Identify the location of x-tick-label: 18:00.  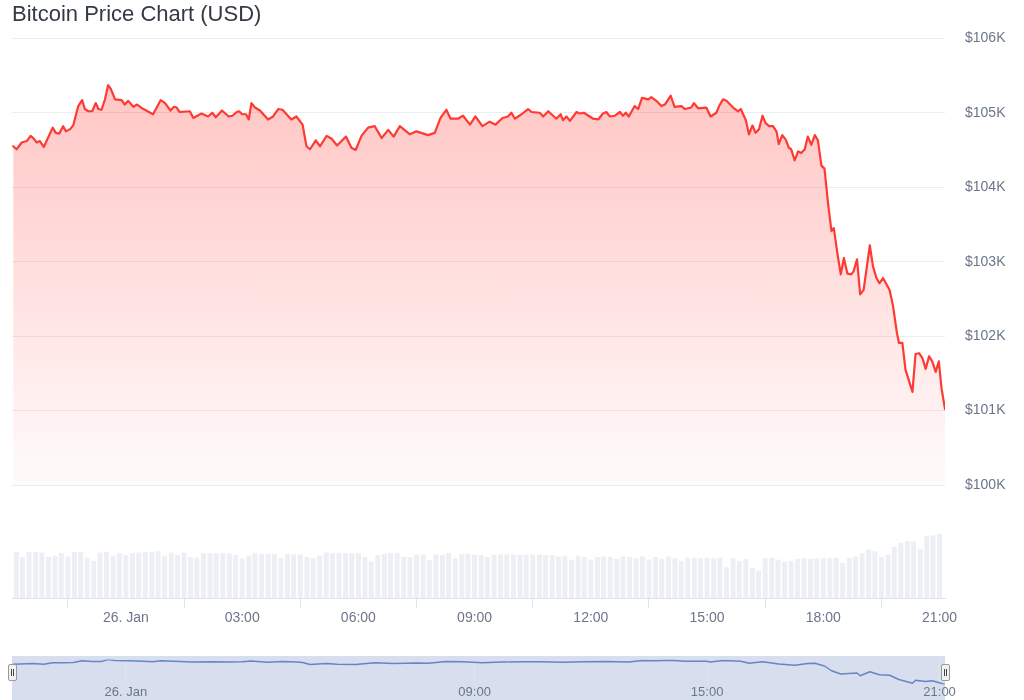
(823, 617).